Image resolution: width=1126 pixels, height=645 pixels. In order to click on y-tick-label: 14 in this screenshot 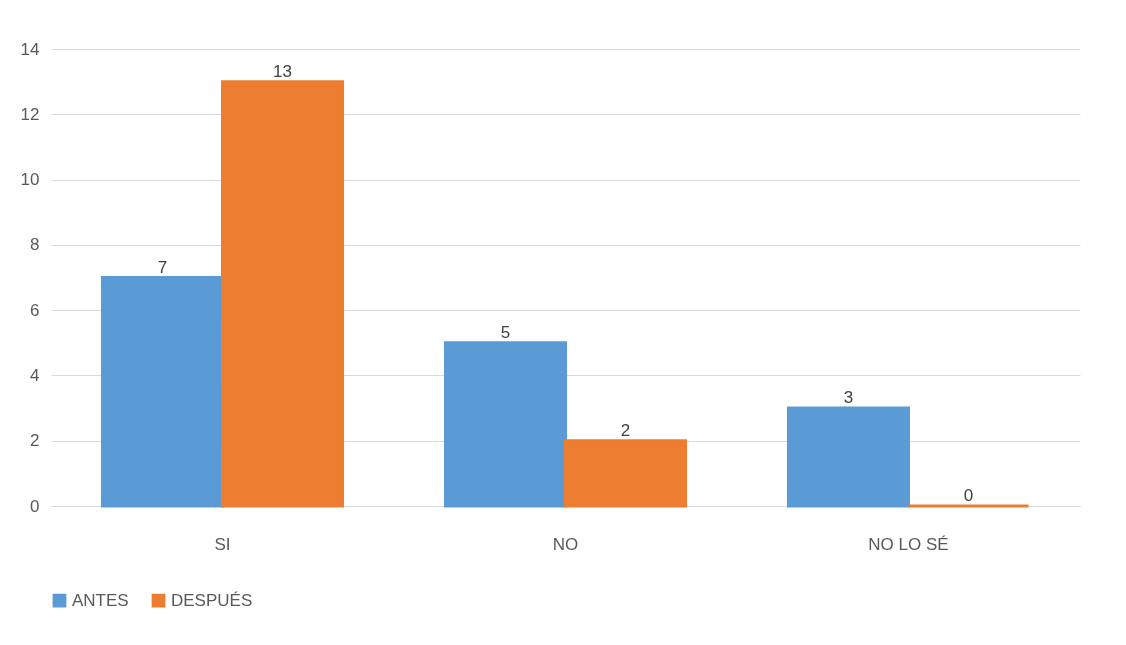, I will do `click(30, 49)`.